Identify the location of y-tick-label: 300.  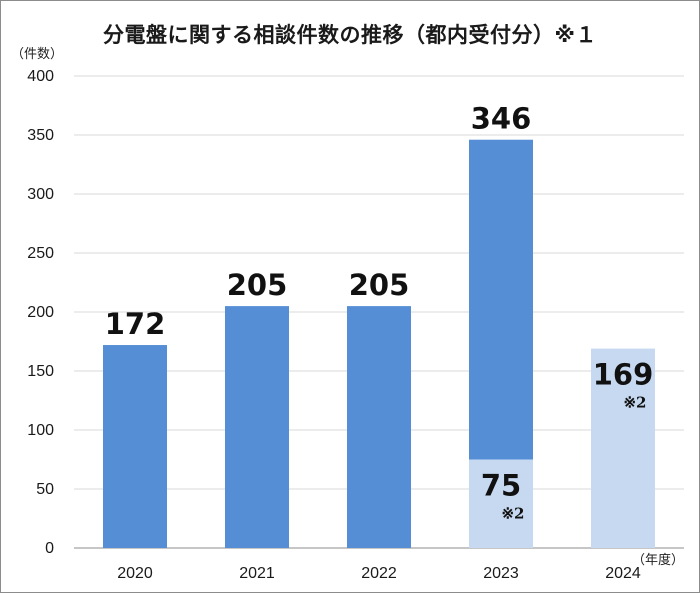
(40, 194).